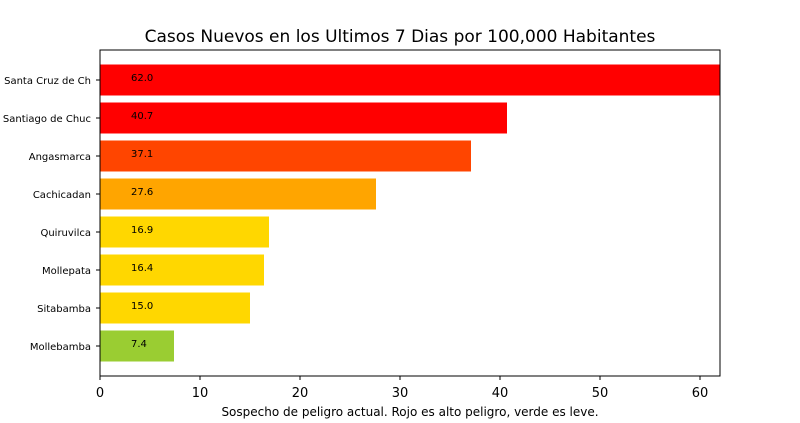 This screenshot has width=800, height=423. What do you see at coordinates (400, 393) in the screenshot?
I see `x-tick-label: 30` at bounding box center [400, 393].